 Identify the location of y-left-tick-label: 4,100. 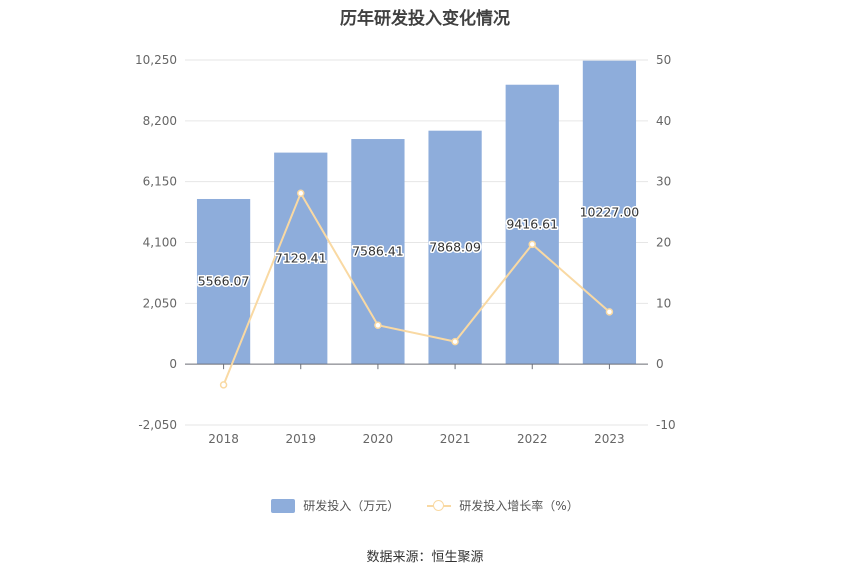
(160, 243).